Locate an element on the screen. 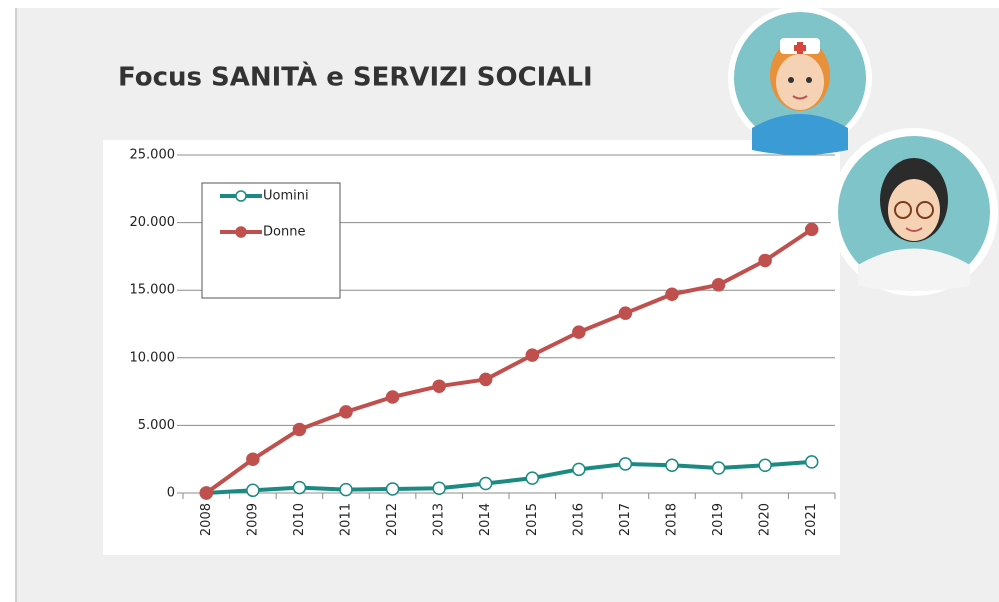  y-tick-label: 25.000 is located at coordinates (153, 155).